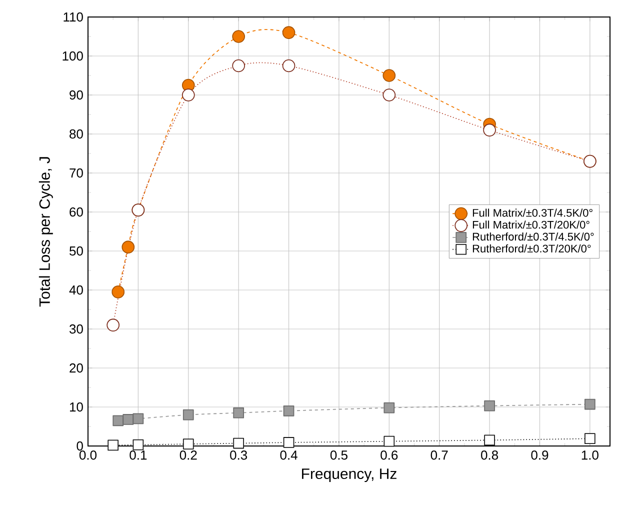  I want to click on y-tick-label: 20, so click(76, 368).